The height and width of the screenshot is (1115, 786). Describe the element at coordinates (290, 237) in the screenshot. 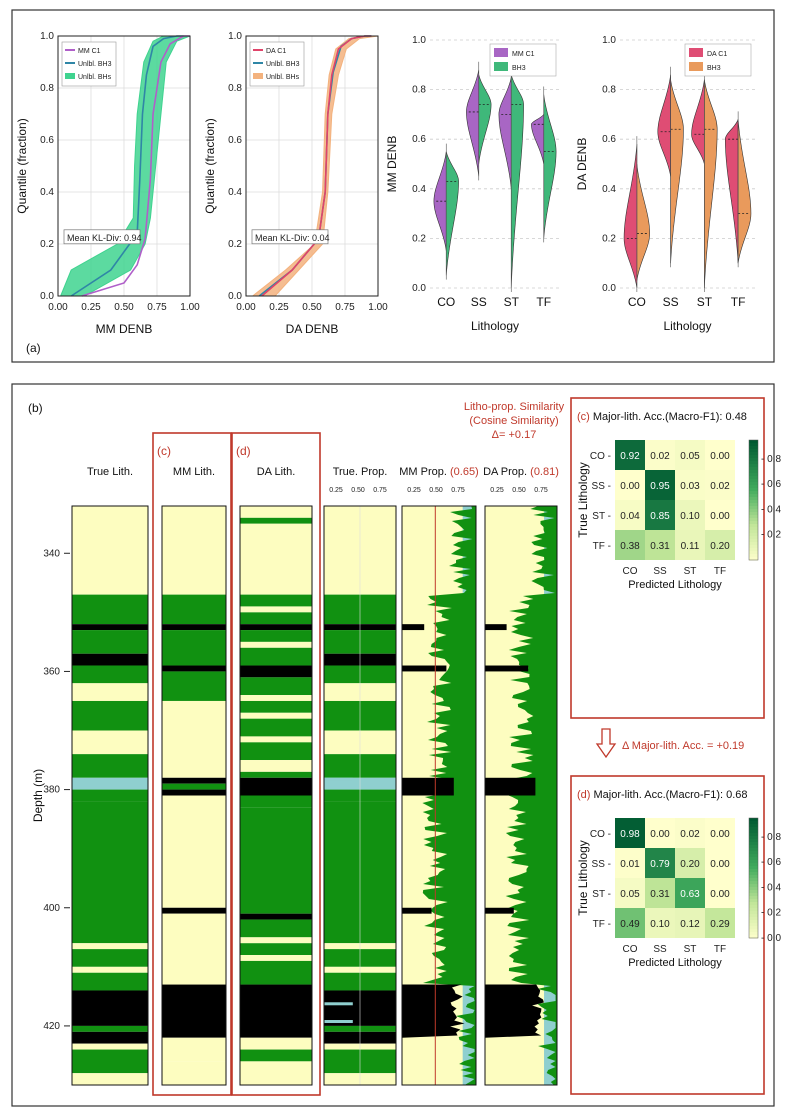

I see `kl-annotation-box` at that location.